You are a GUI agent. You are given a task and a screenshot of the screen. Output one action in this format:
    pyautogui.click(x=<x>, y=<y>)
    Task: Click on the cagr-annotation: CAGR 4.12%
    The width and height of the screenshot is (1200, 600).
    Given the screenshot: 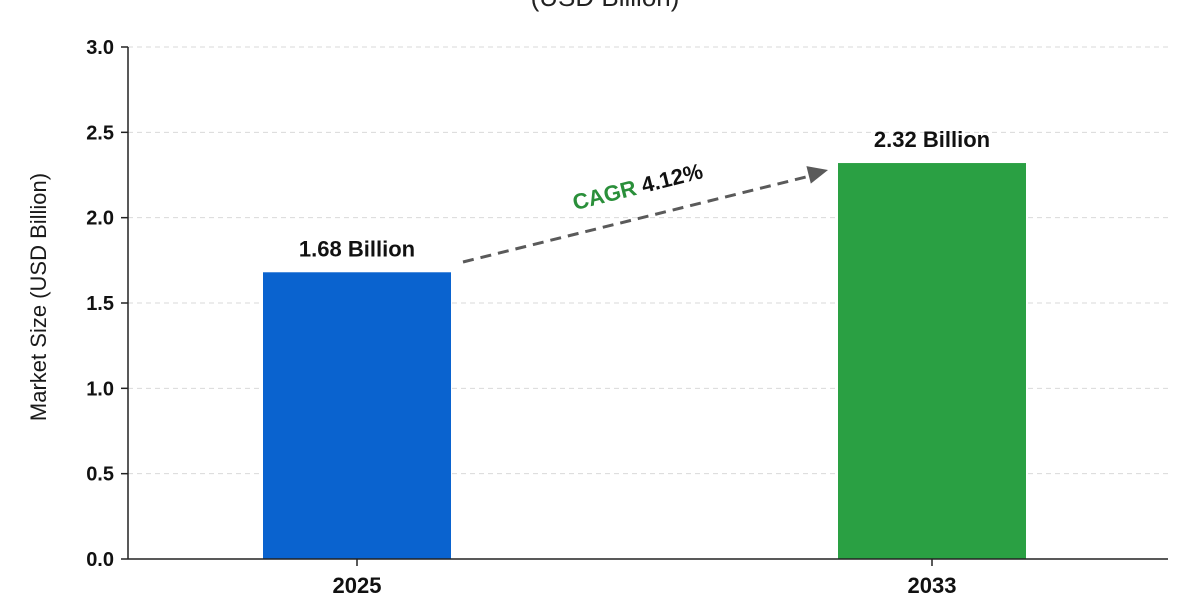 What is the action you would take?
    pyautogui.click(x=645, y=211)
    